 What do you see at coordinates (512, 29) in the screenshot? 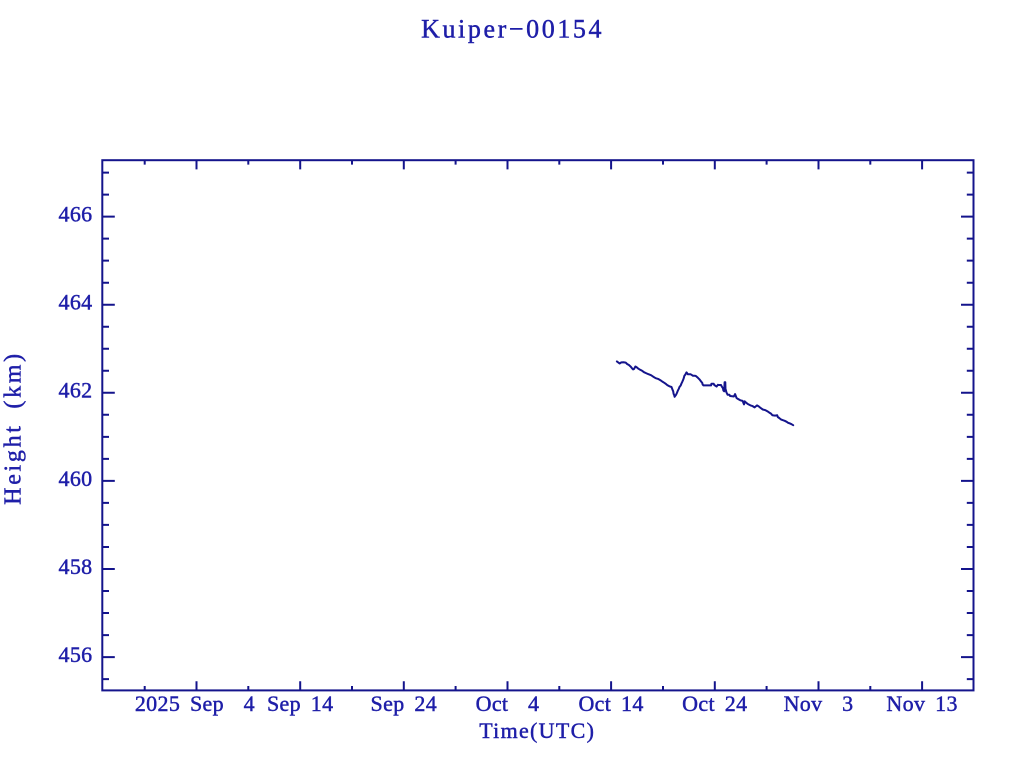
I see `svg-text: Kuiper−00154` at bounding box center [512, 29].